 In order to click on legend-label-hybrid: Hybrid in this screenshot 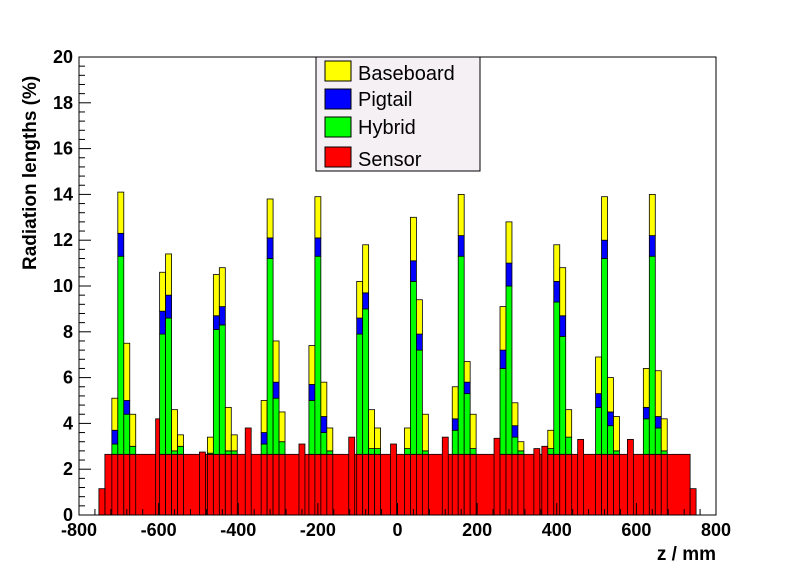, I will do `click(387, 128)`.